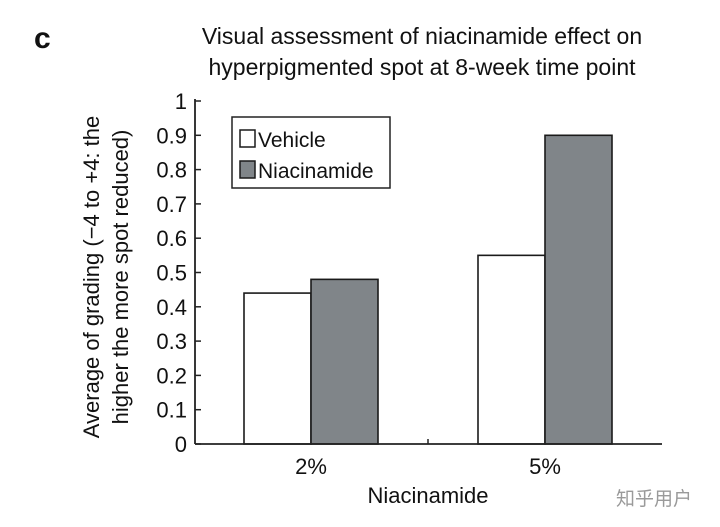 Image resolution: width=720 pixels, height=527 pixels. What do you see at coordinates (120, 277) in the screenshot?
I see `y-axis-label-line-2: higher the more spot reduced)` at bounding box center [120, 277].